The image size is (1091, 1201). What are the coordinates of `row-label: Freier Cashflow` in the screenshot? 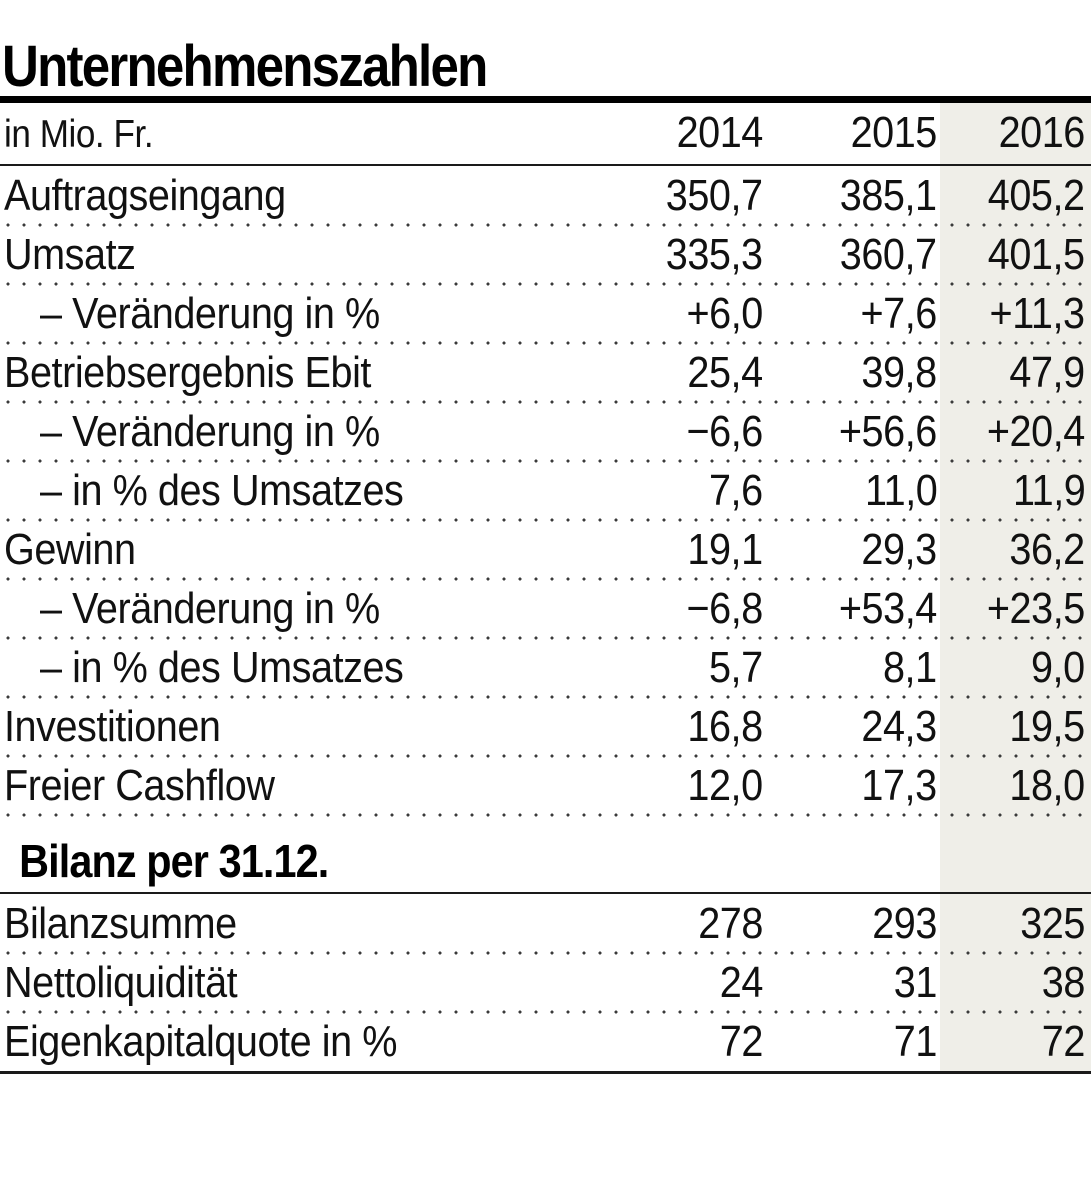 It's located at (139, 785).